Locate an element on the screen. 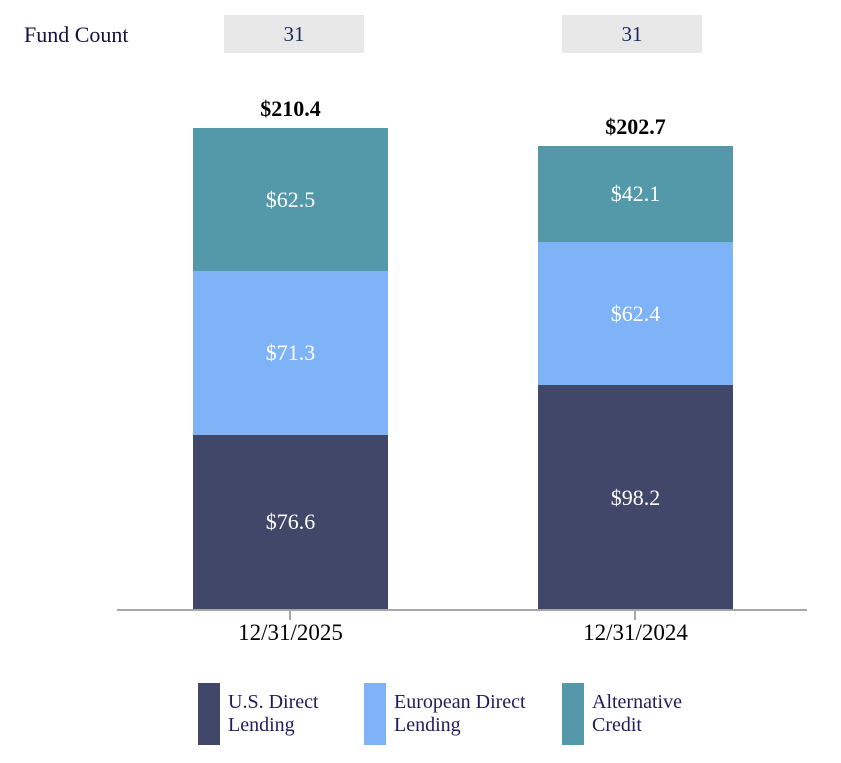  segment-value-label: $76.6 is located at coordinates (290, 522).